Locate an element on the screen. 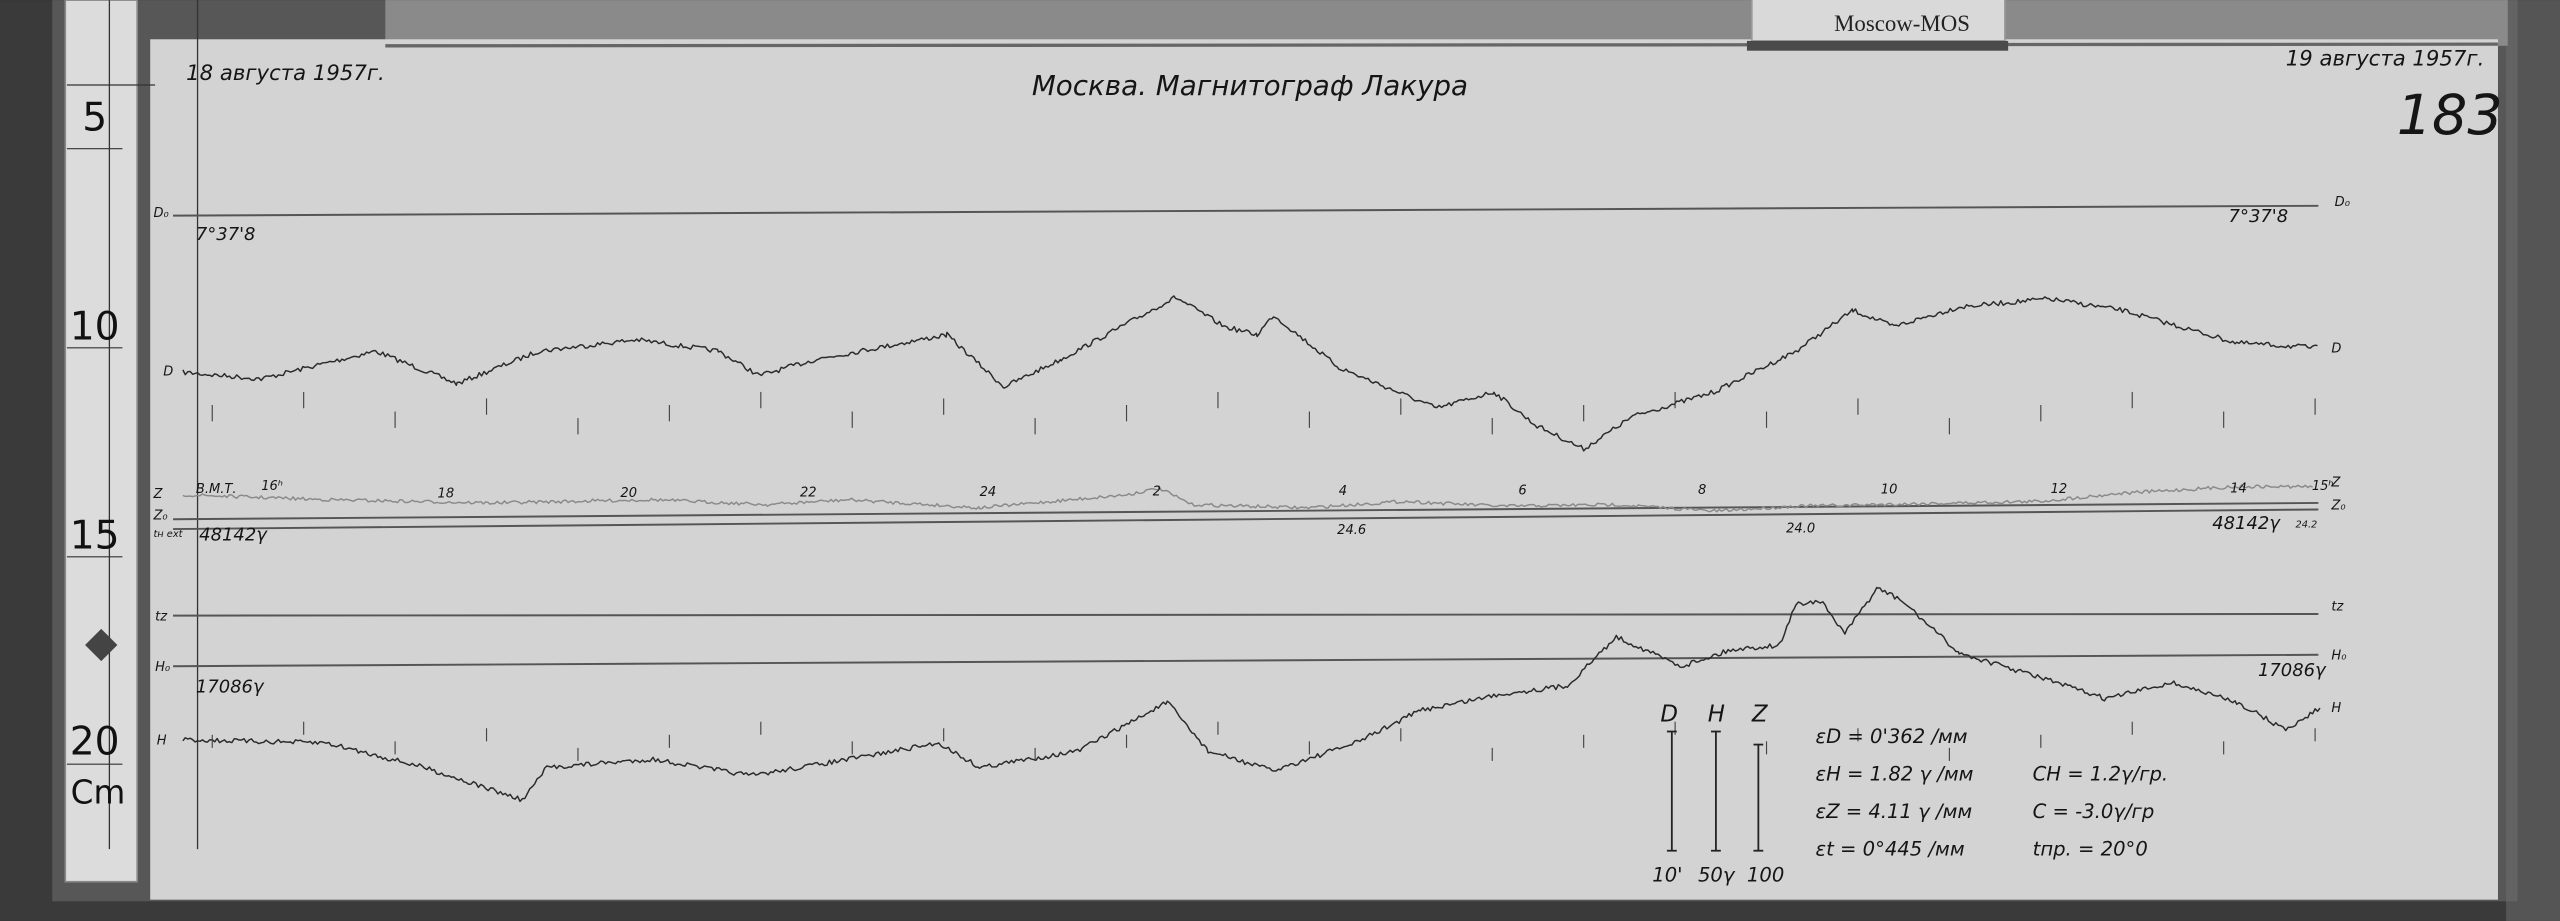 The height and width of the screenshot is (921, 2560). d-label-right: D is located at coordinates (2336, 349).